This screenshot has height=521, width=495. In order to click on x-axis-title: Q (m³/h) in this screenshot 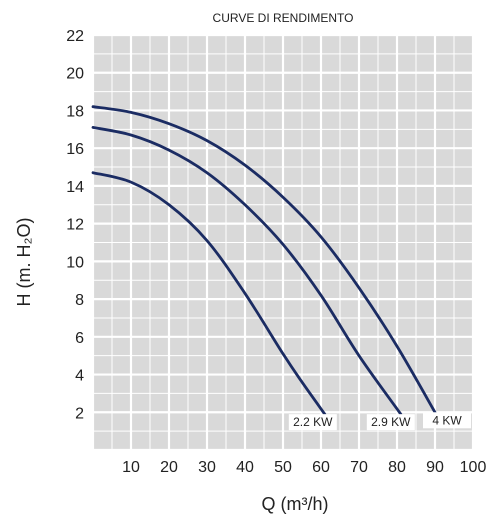, I will do `click(295, 504)`.